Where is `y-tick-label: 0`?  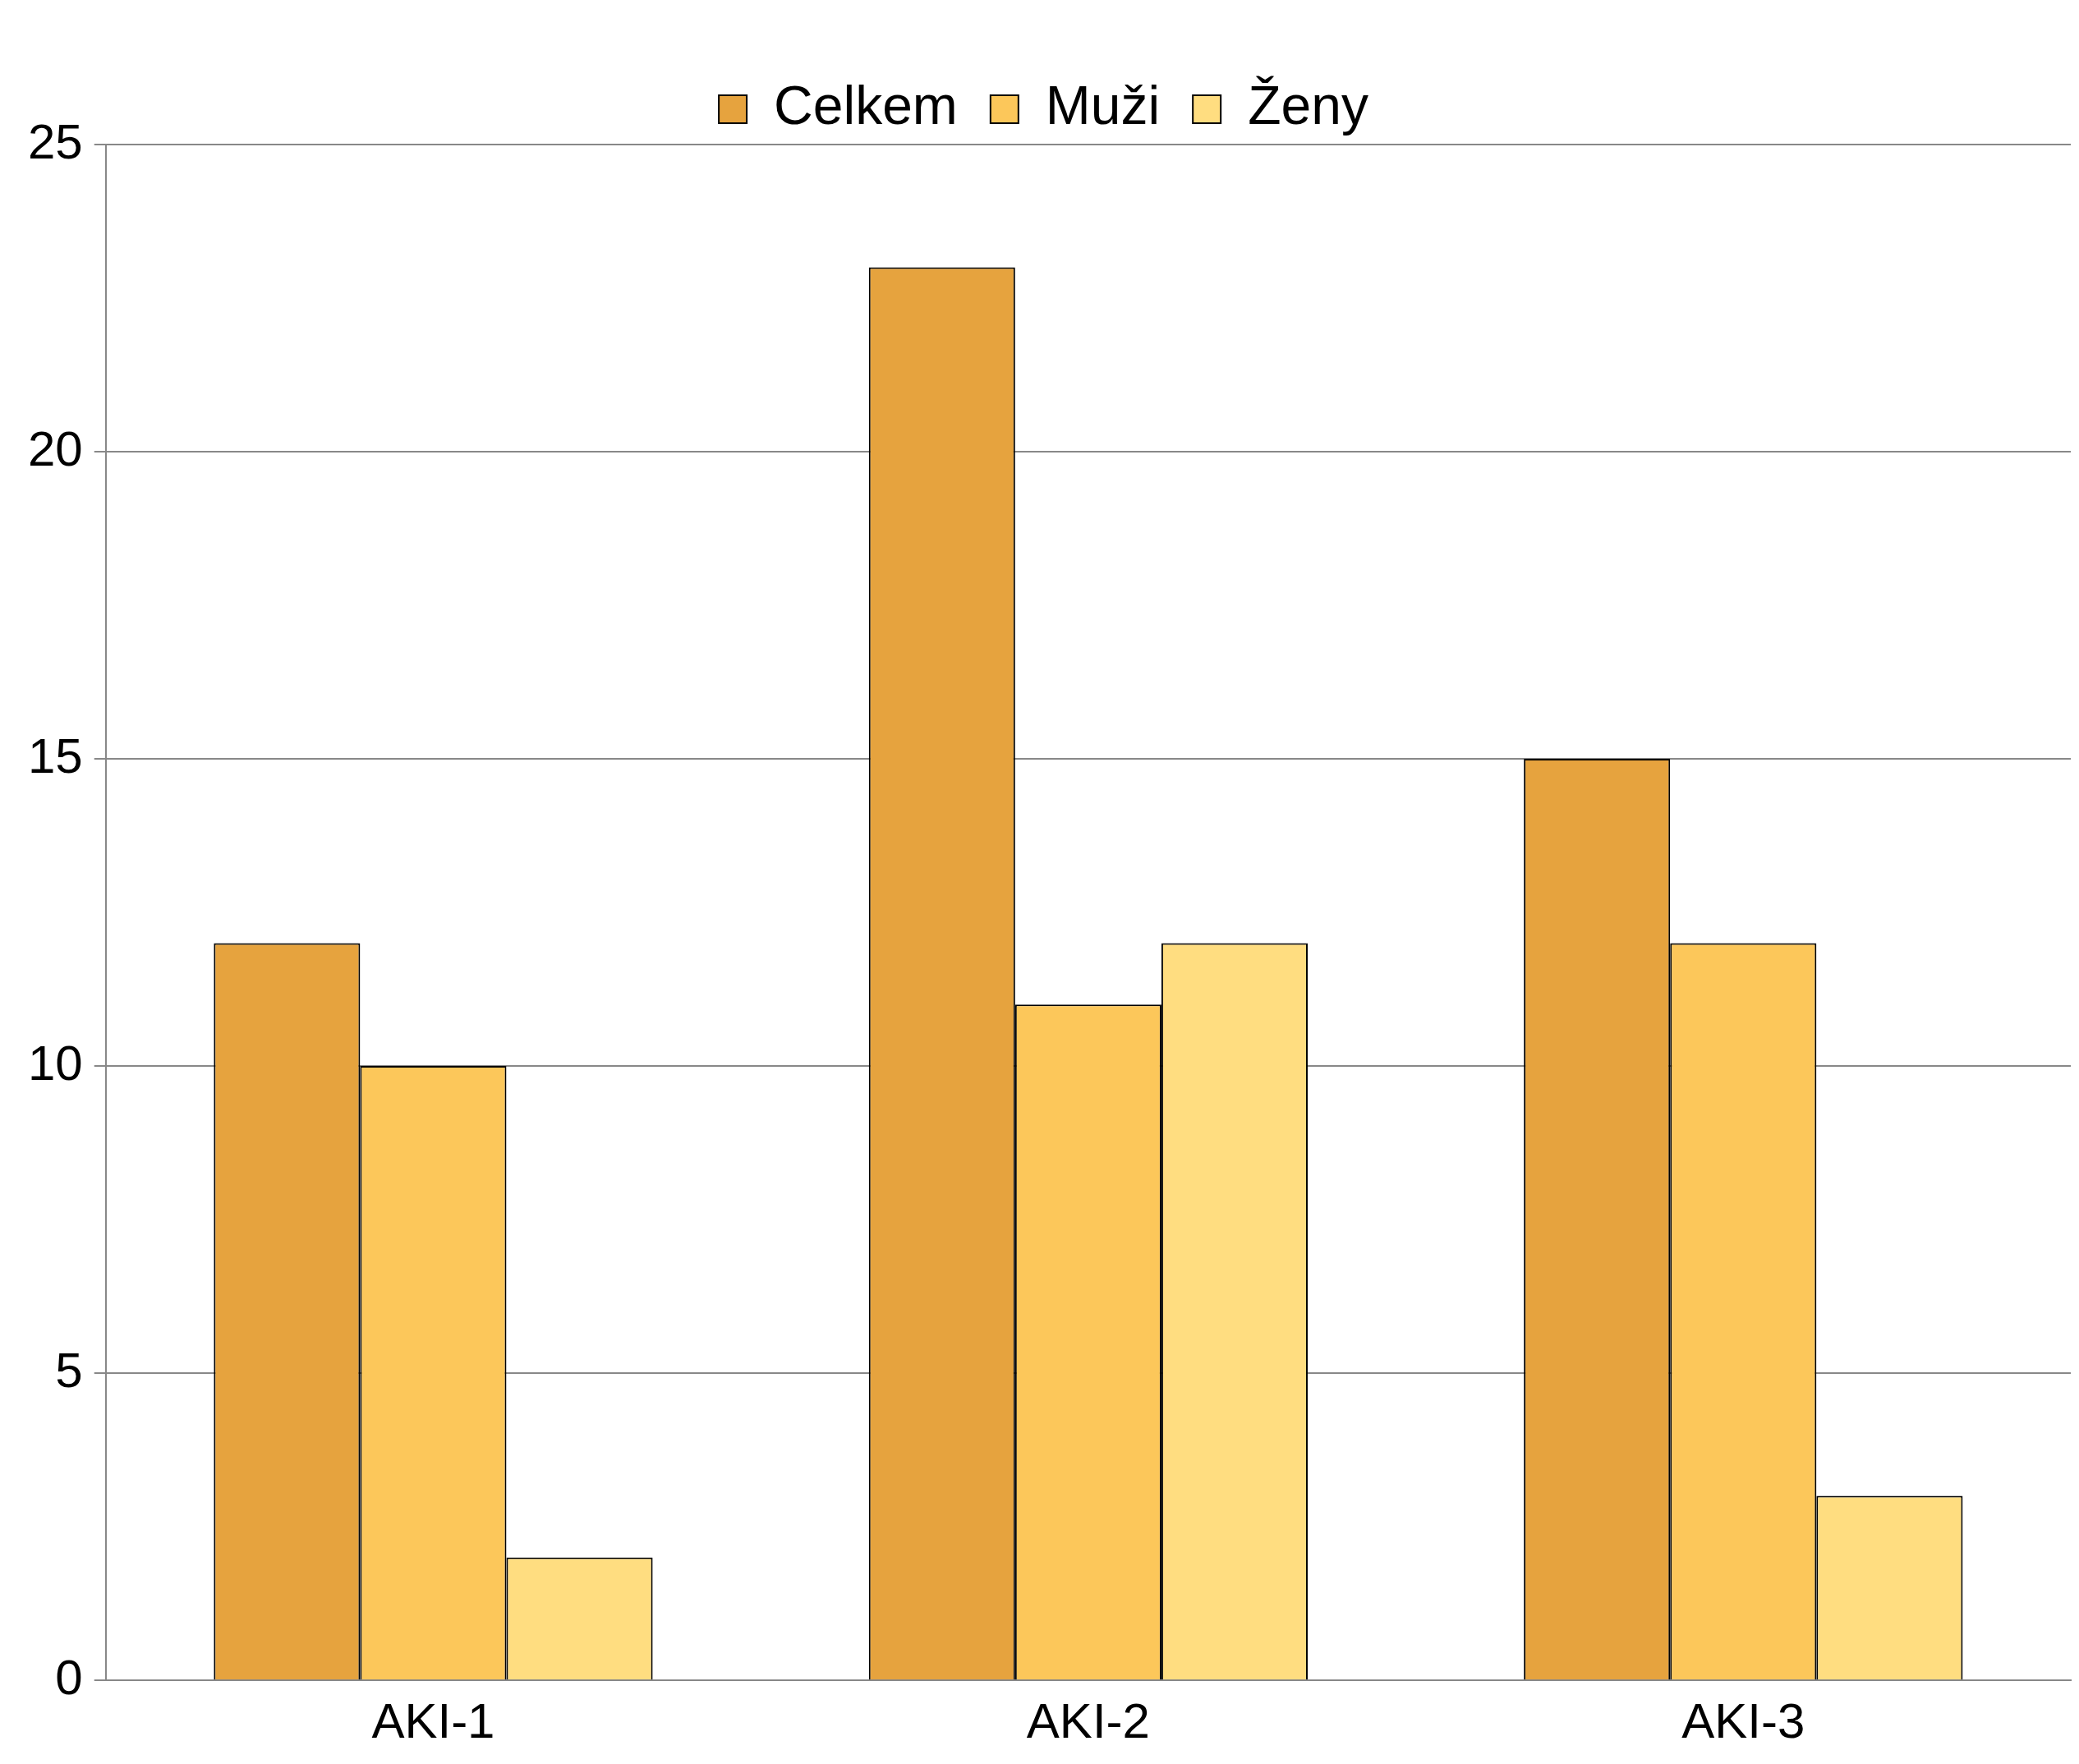
y-tick-label: 0 is located at coordinates (69, 1677).